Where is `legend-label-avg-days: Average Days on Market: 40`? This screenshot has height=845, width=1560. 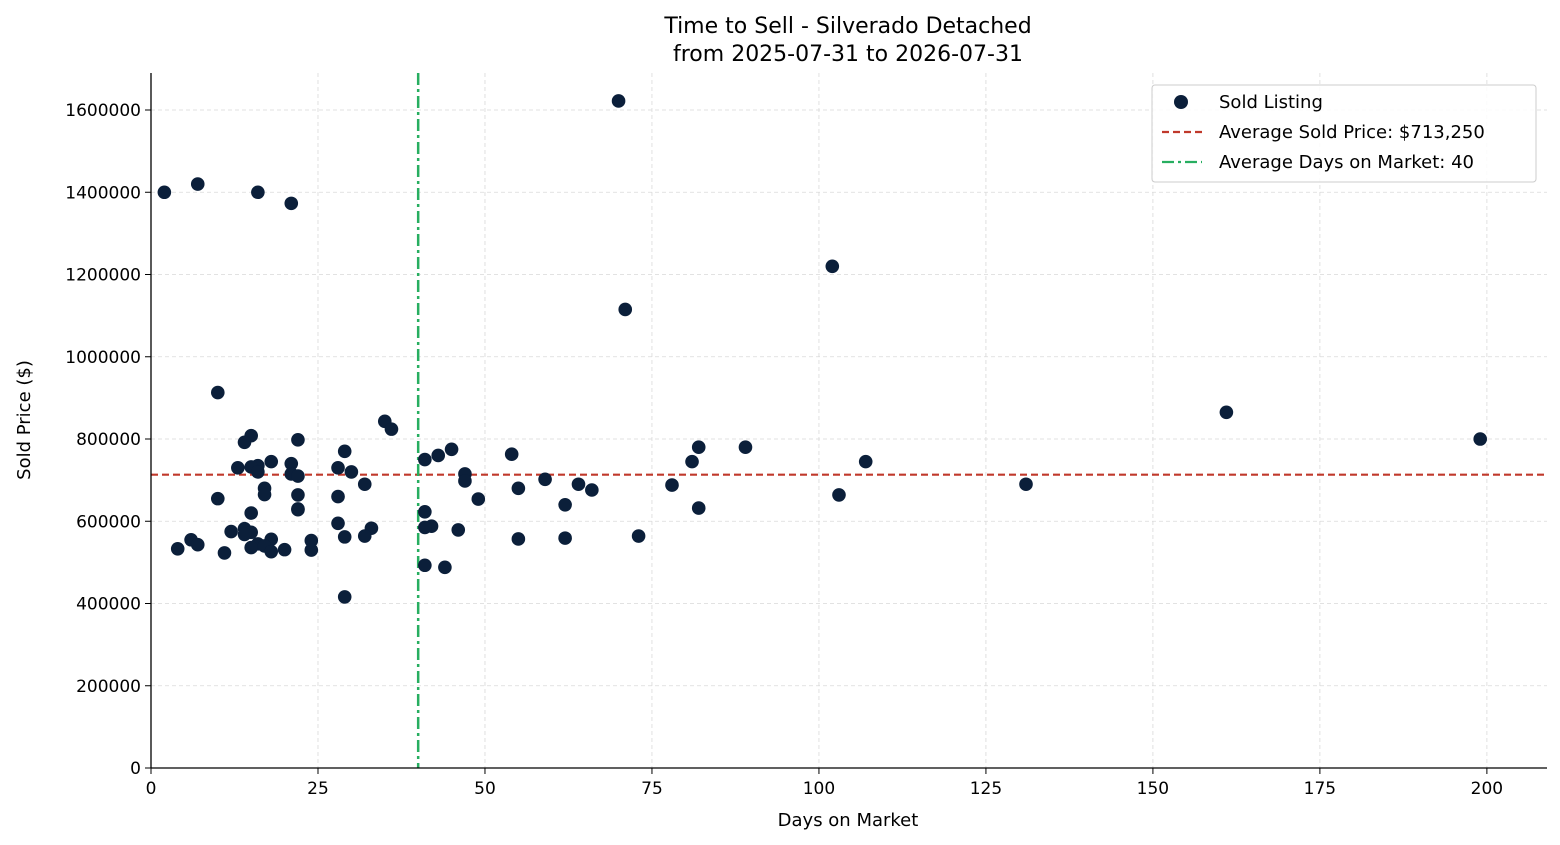
legend-label-avg-days: Average Days on Market: 40 is located at coordinates (1346, 162).